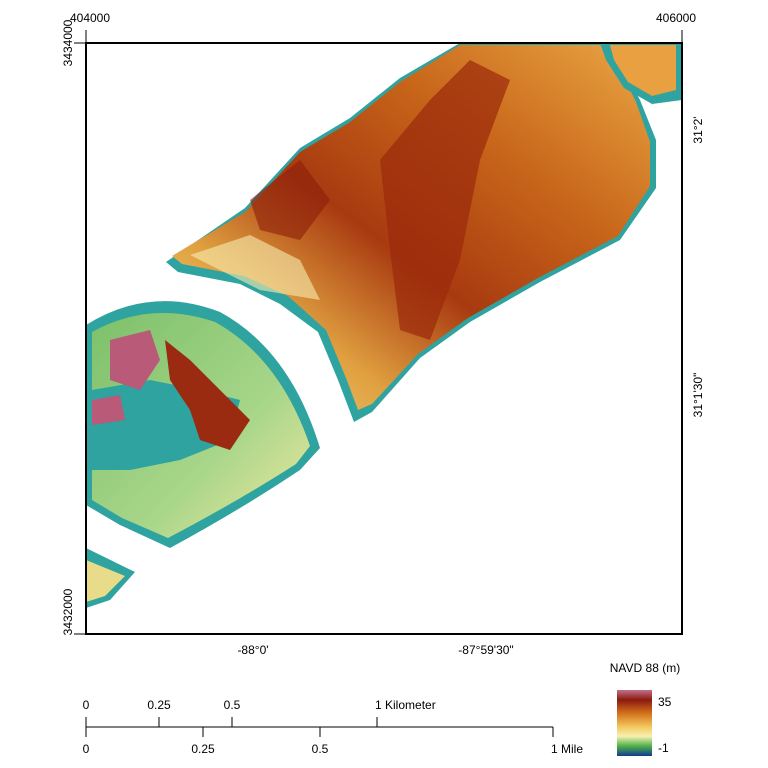  I want to click on longitude-label: -88°0', so click(252, 650).